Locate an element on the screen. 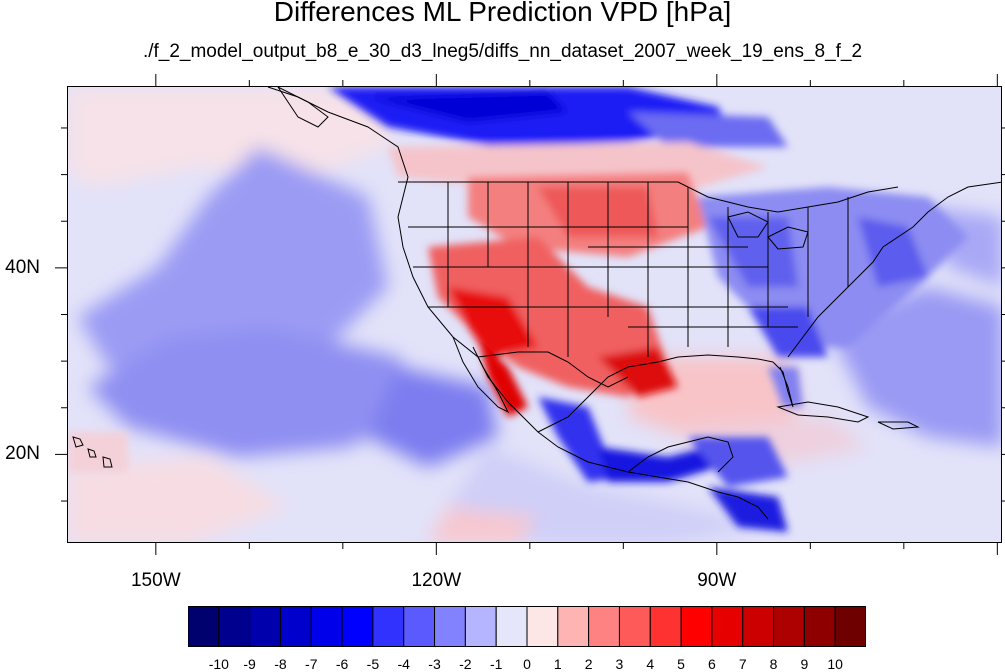  lat-label: 20N is located at coordinates (22, 454).